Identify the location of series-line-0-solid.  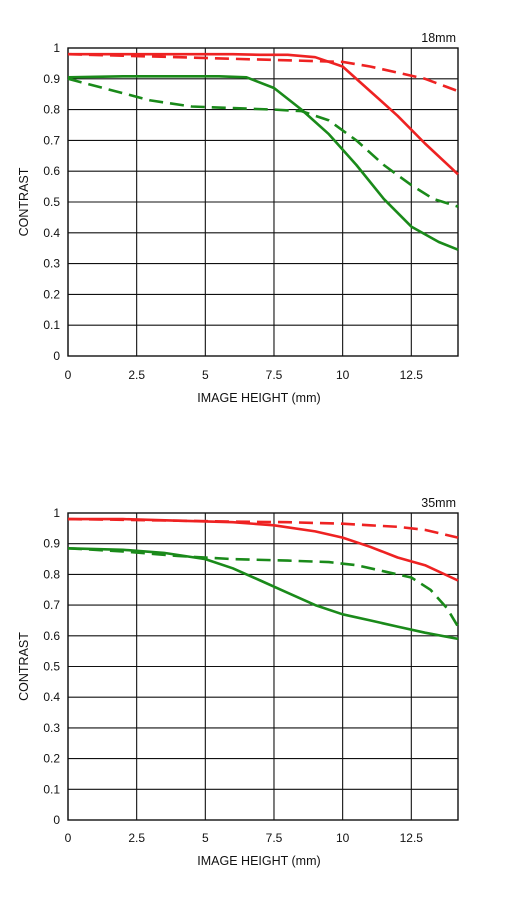
(263, 114).